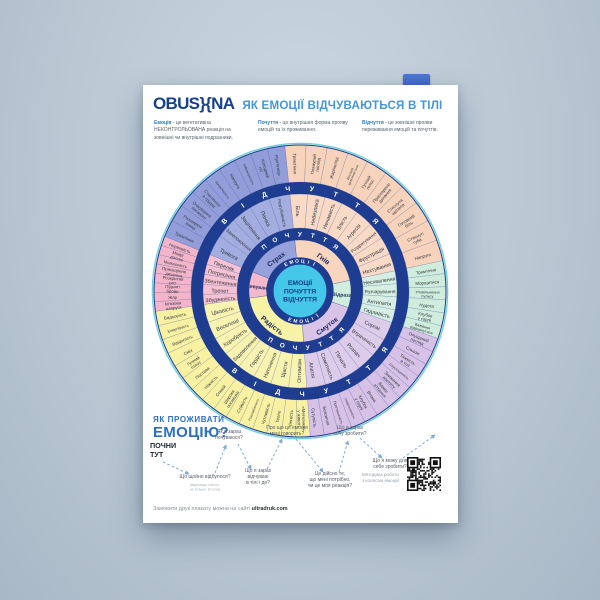 Image resolution: width=600 pixels, height=600 pixels. Describe the element at coordinates (178, 256) in the screenshot. I see `sensation-label: Мокрідолоні` at that location.